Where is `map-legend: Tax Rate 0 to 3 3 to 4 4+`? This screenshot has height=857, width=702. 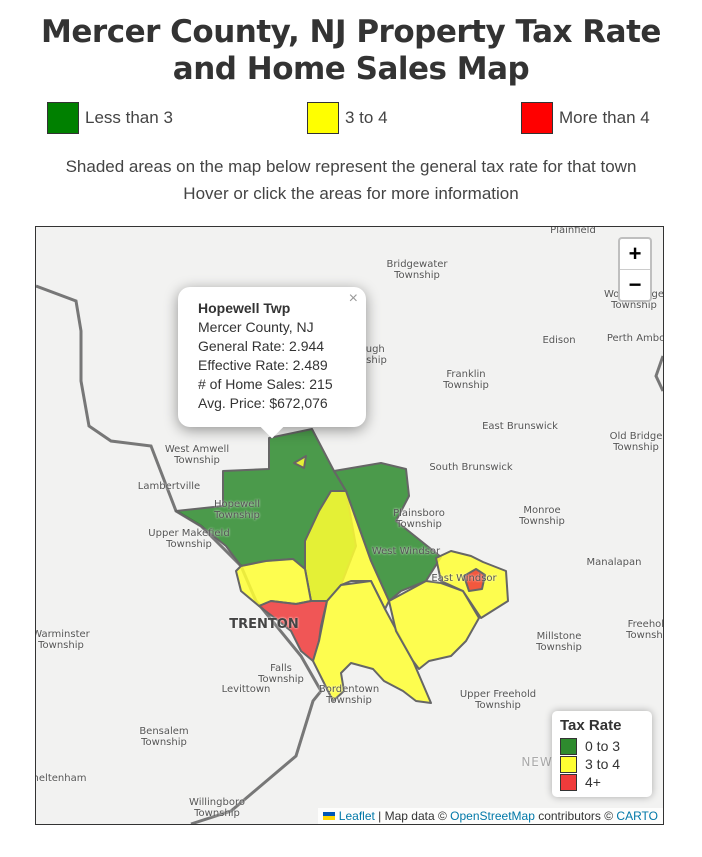 map-legend: Tax Rate 0 to 3 3 to 4 4+ is located at coordinates (602, 754).